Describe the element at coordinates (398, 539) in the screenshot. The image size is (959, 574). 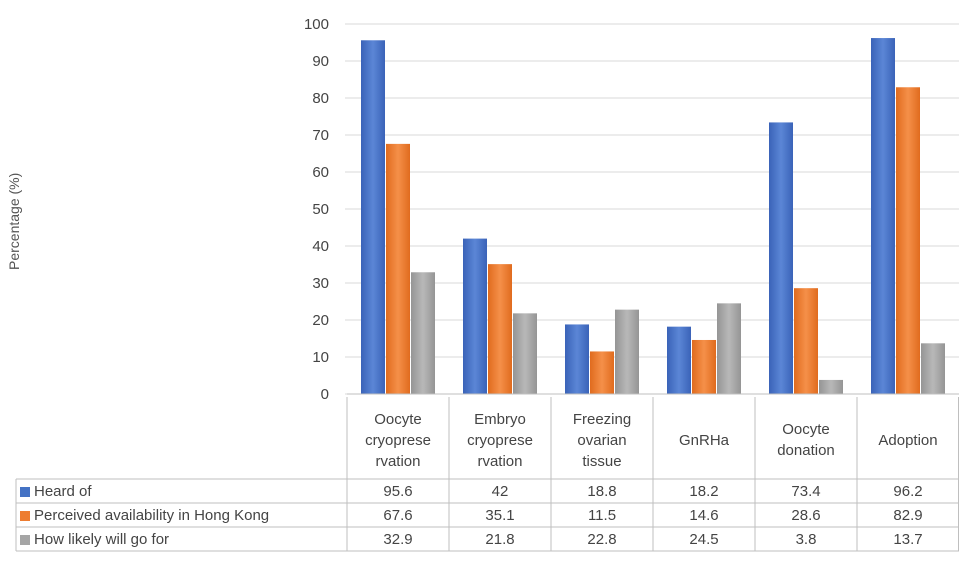
I see `data-label: 32.9` at that location.